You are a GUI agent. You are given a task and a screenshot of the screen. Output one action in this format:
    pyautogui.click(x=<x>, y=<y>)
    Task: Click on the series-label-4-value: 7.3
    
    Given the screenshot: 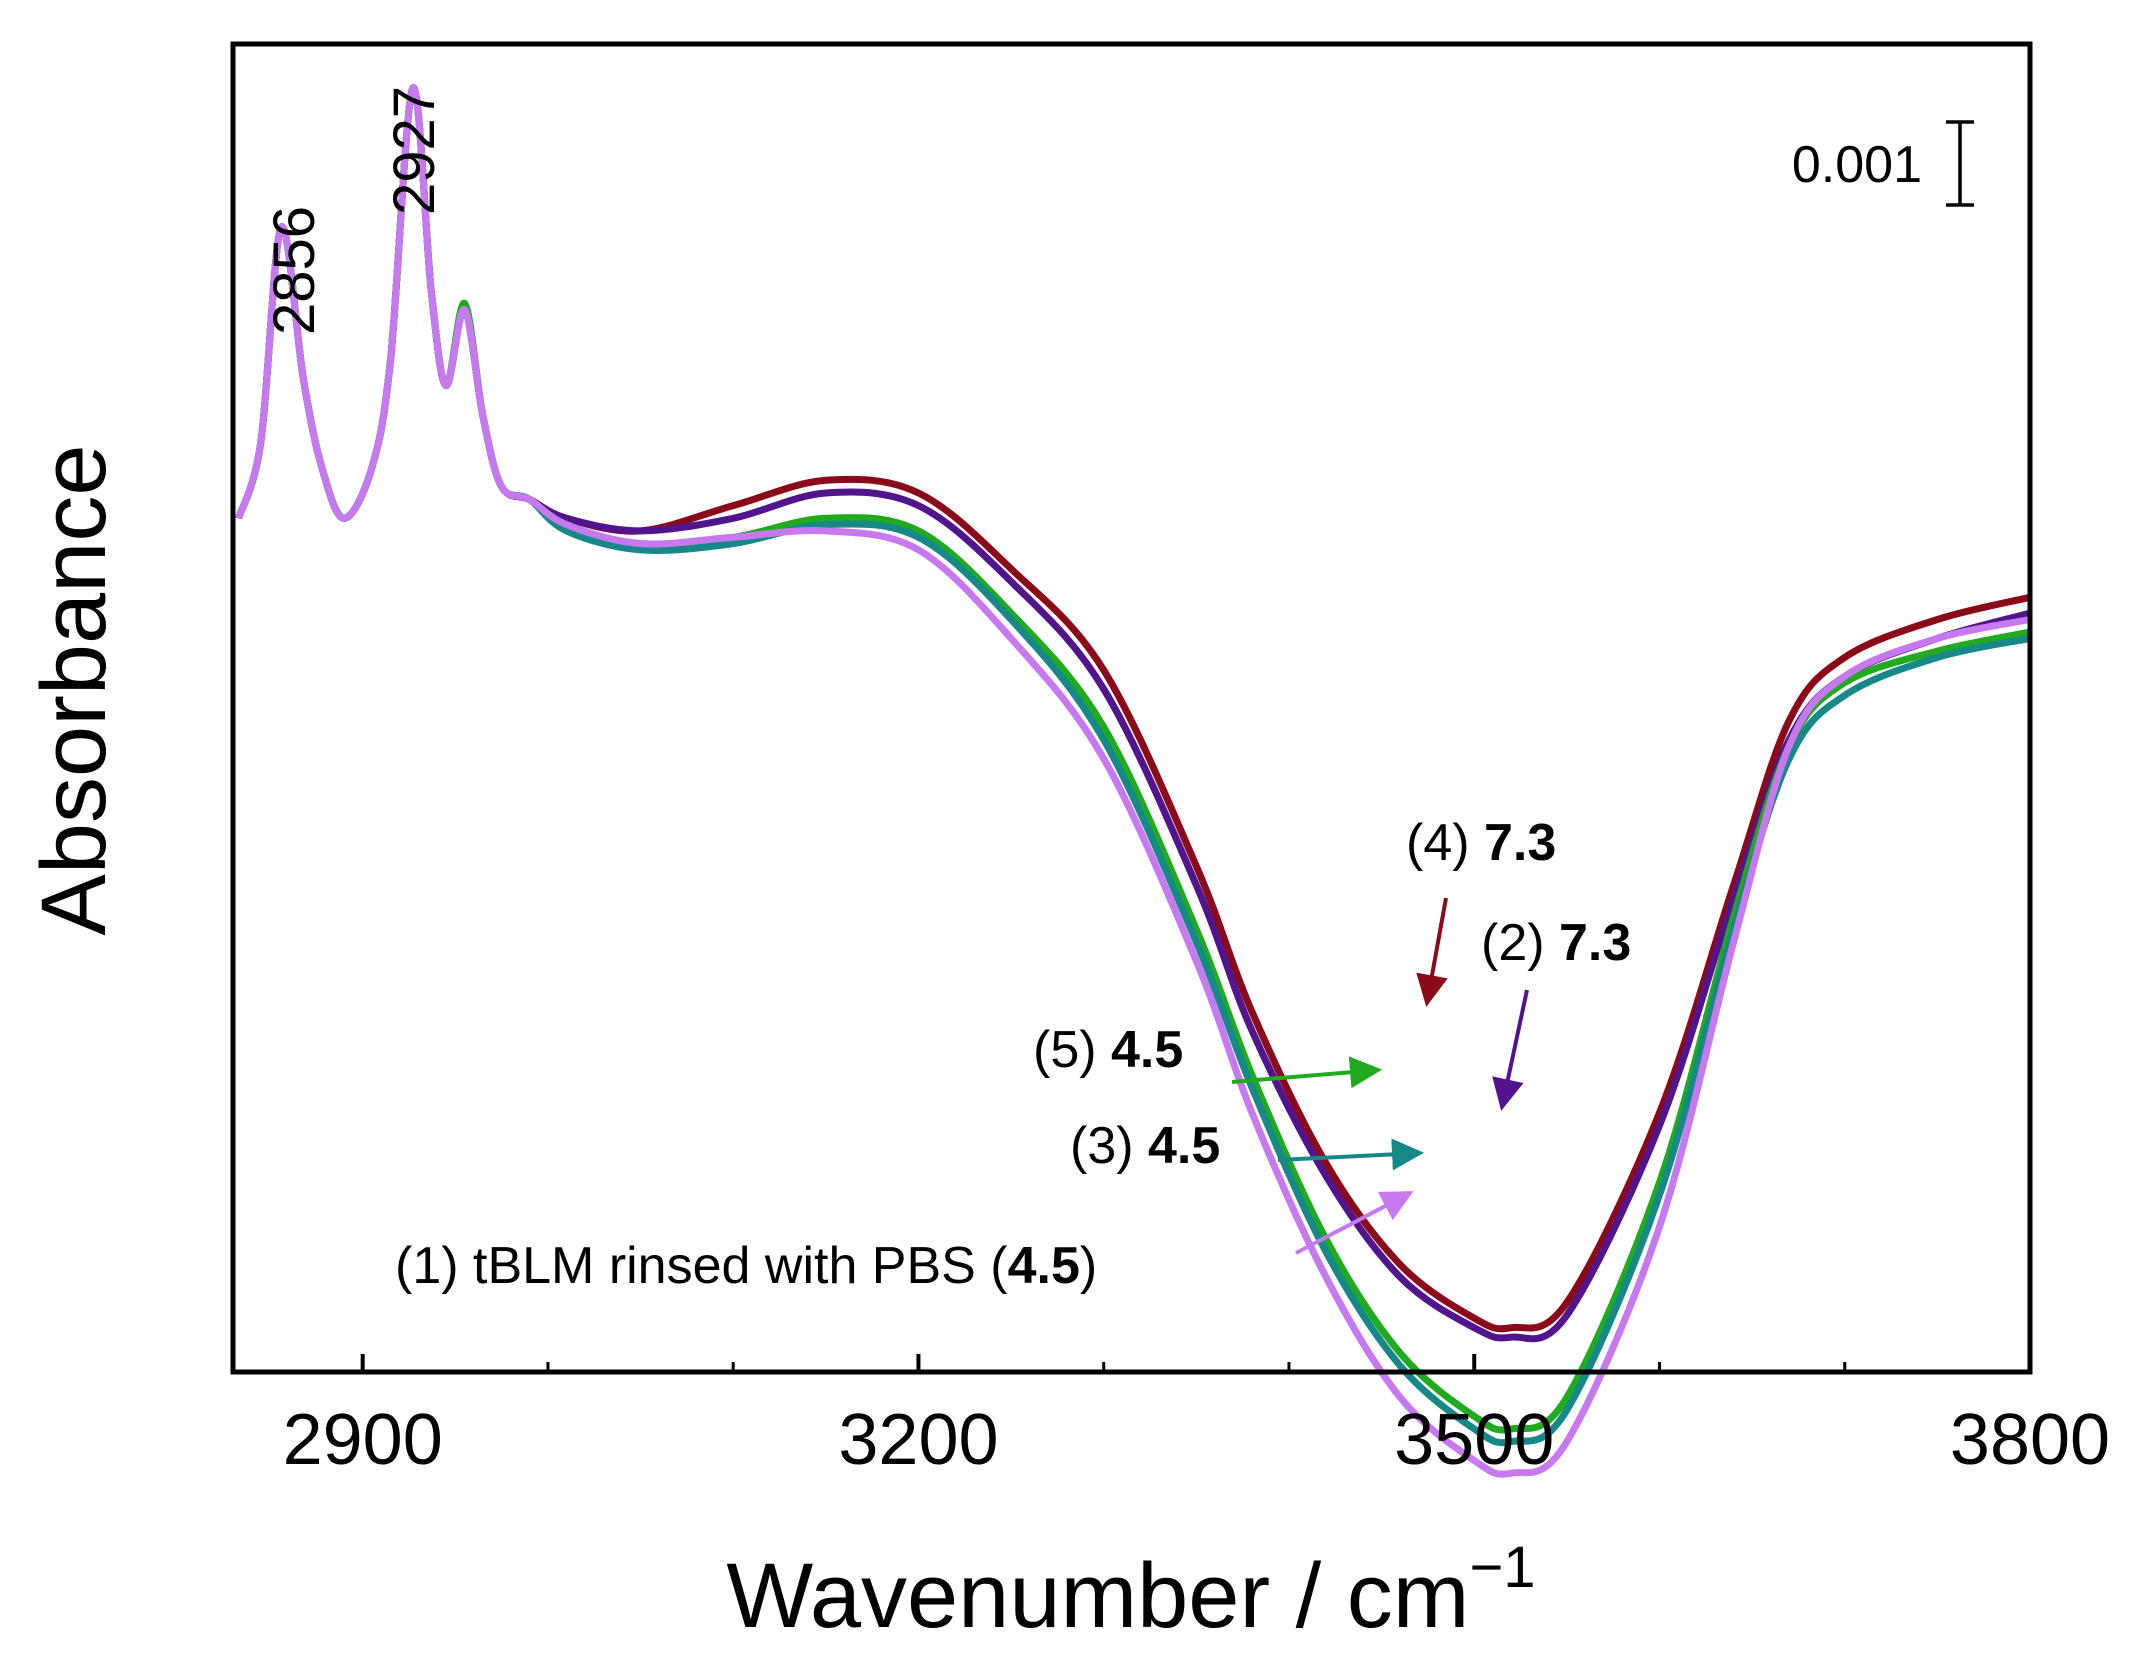 What is the action you would take?
    pyautogui.click(x=1520, y=843)
    